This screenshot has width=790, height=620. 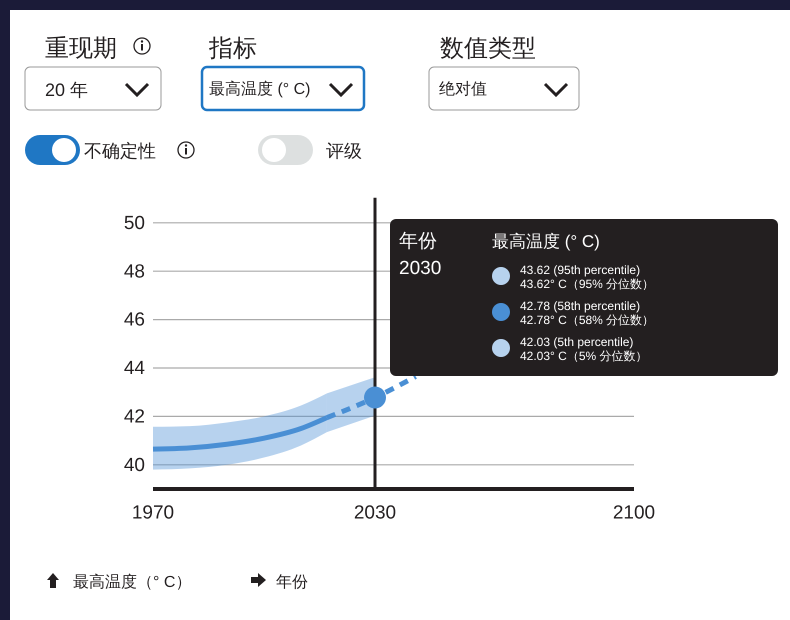 What do you see at coordinates (344, 151) in the screenshot?
I see `text: 评级` at bounding box center [344, 151].